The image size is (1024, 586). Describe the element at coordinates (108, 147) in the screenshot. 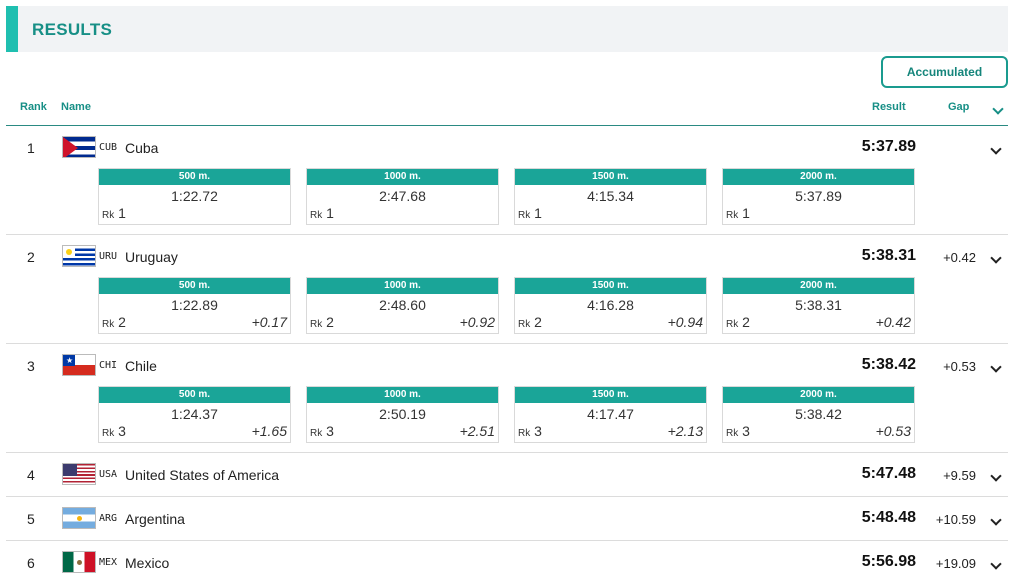

I see `country-code: CUB` at that location.